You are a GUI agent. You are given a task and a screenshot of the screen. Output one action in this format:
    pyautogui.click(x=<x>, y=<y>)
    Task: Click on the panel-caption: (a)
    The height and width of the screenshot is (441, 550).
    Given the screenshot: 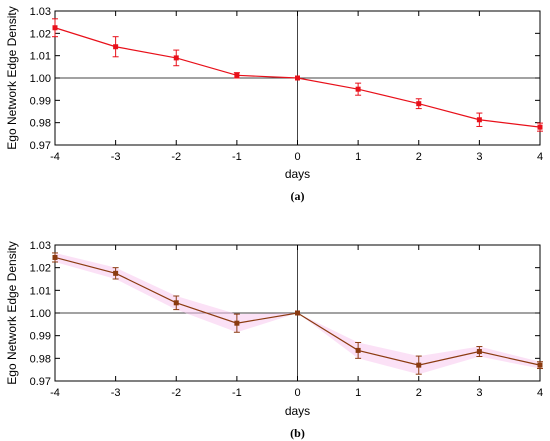 What is the action you would take?
    pyautogui.click(x=298, y=196)
    